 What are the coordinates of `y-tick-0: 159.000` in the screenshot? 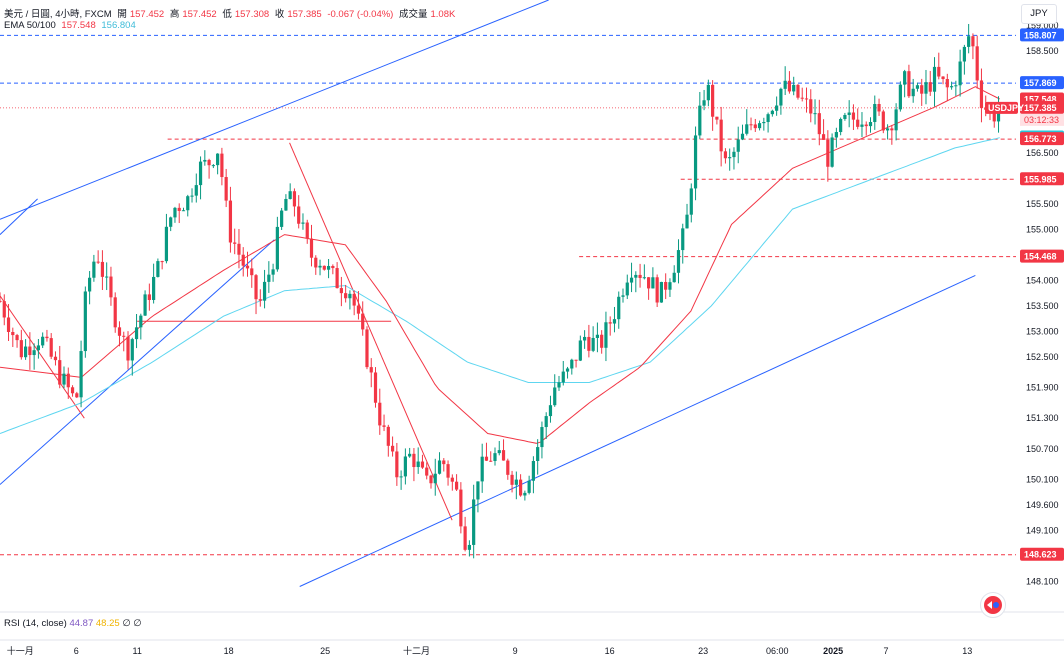 It's located at (1042, 26).